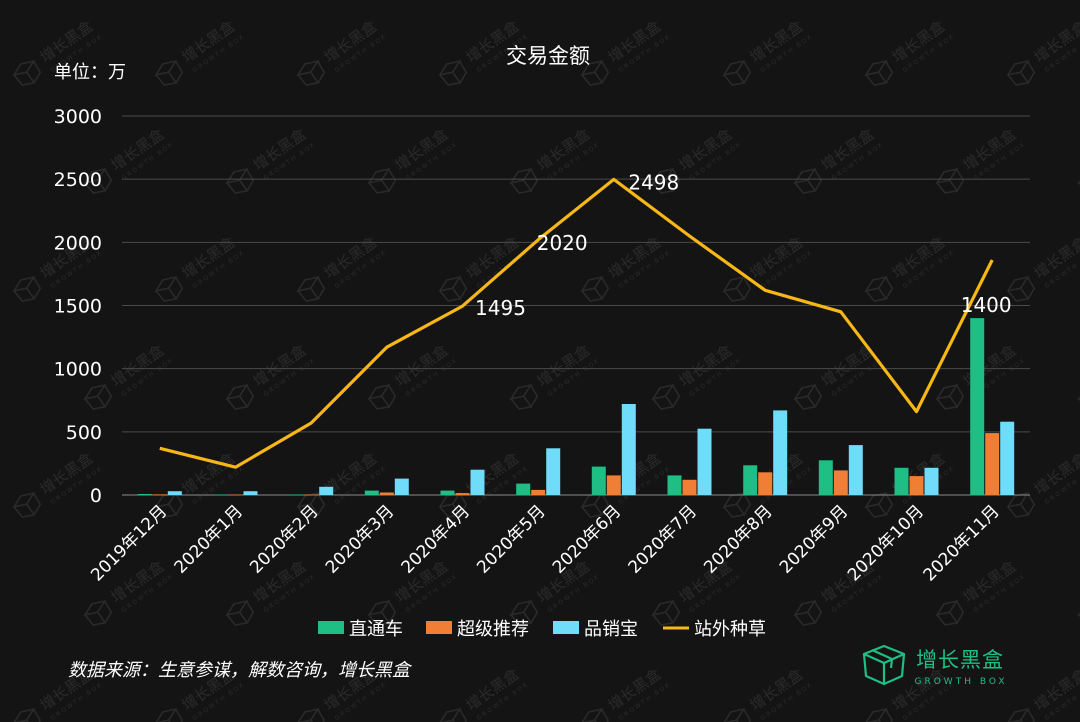 This screenshot has width=1080, height=722. What do you see at coordinates (986, 305) in the screenshot?
I see `data-label: 1400` at bounding box center [986, 305].